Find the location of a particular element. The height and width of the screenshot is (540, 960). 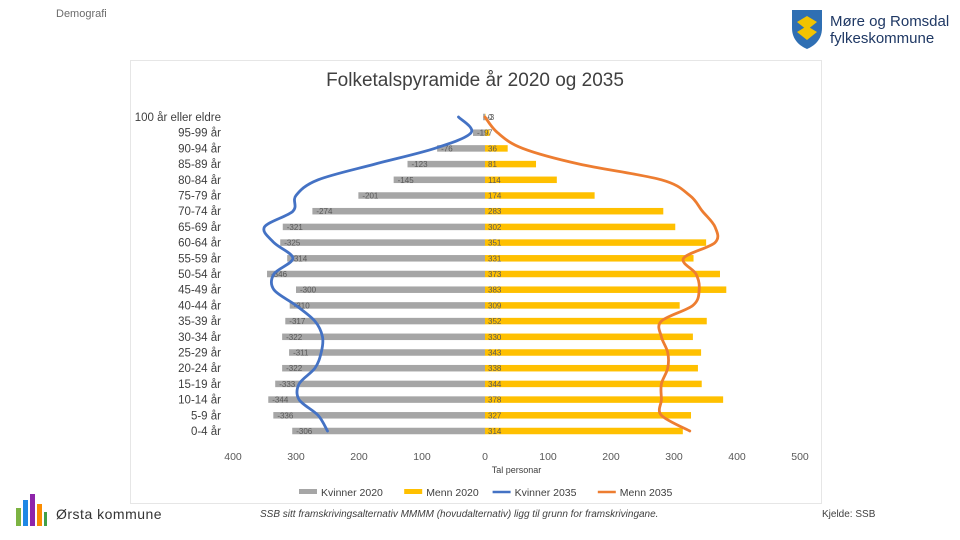

data-label-menn-2020: 327 is located at coordinates (495, 415).